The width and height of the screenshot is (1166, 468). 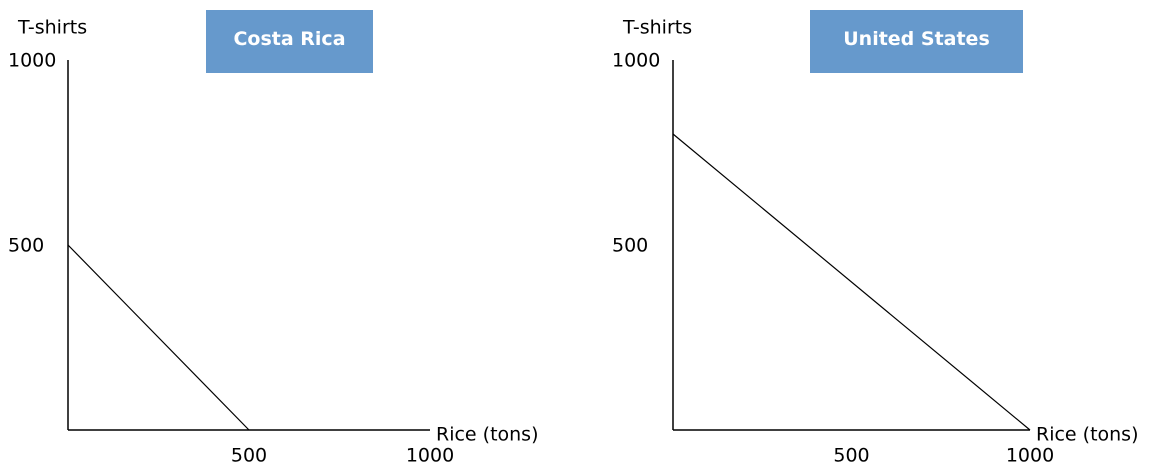 I want to click on data-line, so click(x=158, y=337).